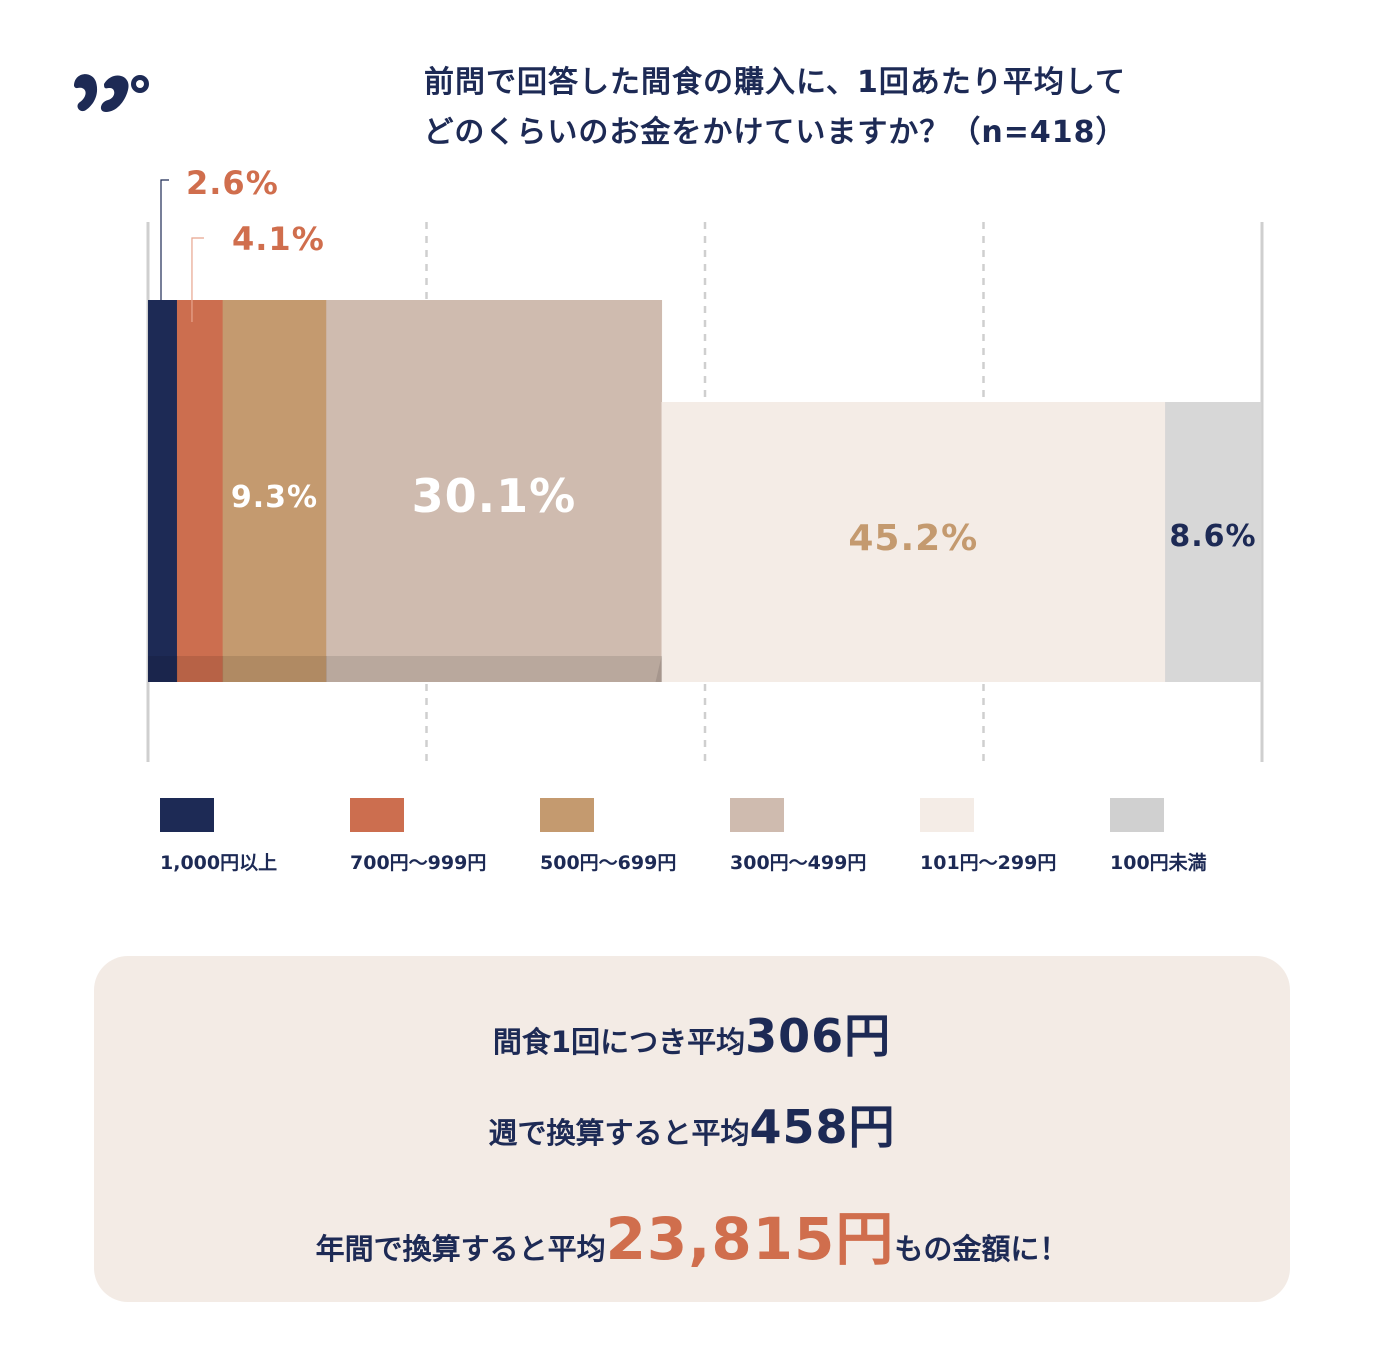 The width and height of the screenshot is (1386, 1350). I want to click on summary-line3-prefix: 年間で換算すると平均, so click(460, 1249).